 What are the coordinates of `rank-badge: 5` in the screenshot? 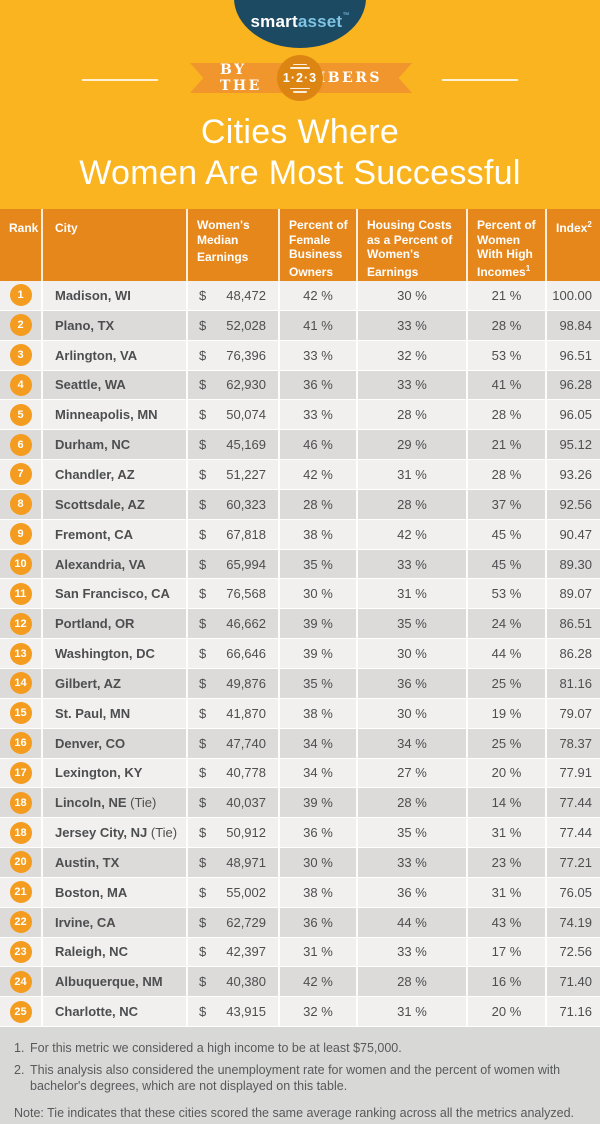 It's located at (20, 414).